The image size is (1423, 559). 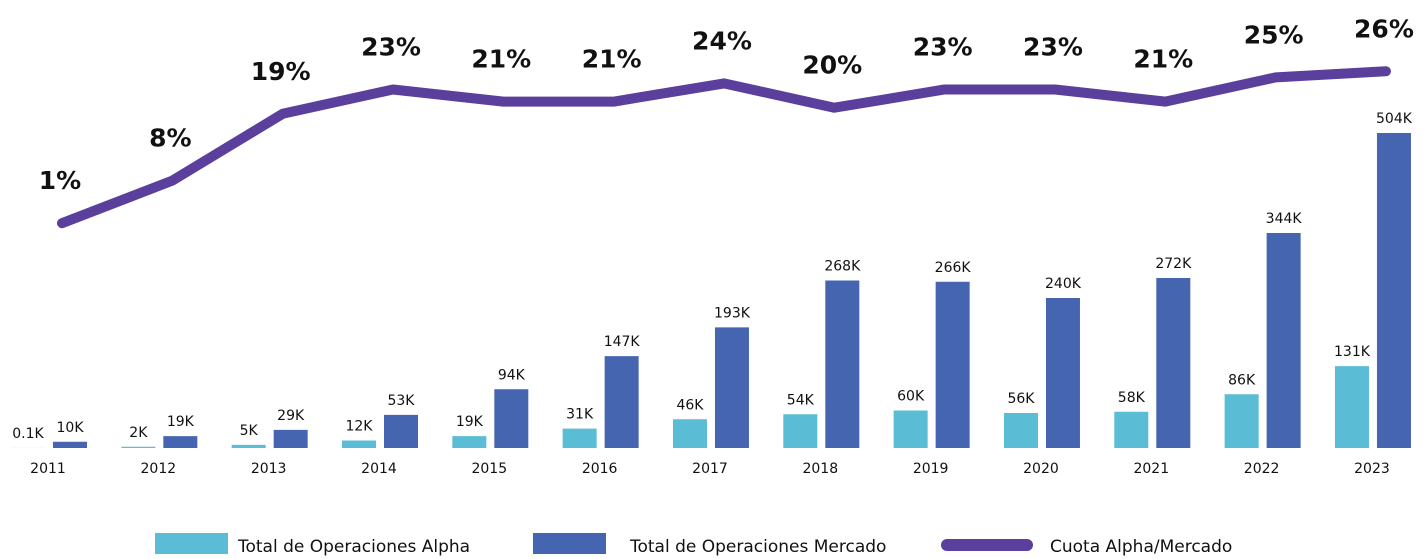 I want to click on data-label: 504K, so click(x=1394, y=119).